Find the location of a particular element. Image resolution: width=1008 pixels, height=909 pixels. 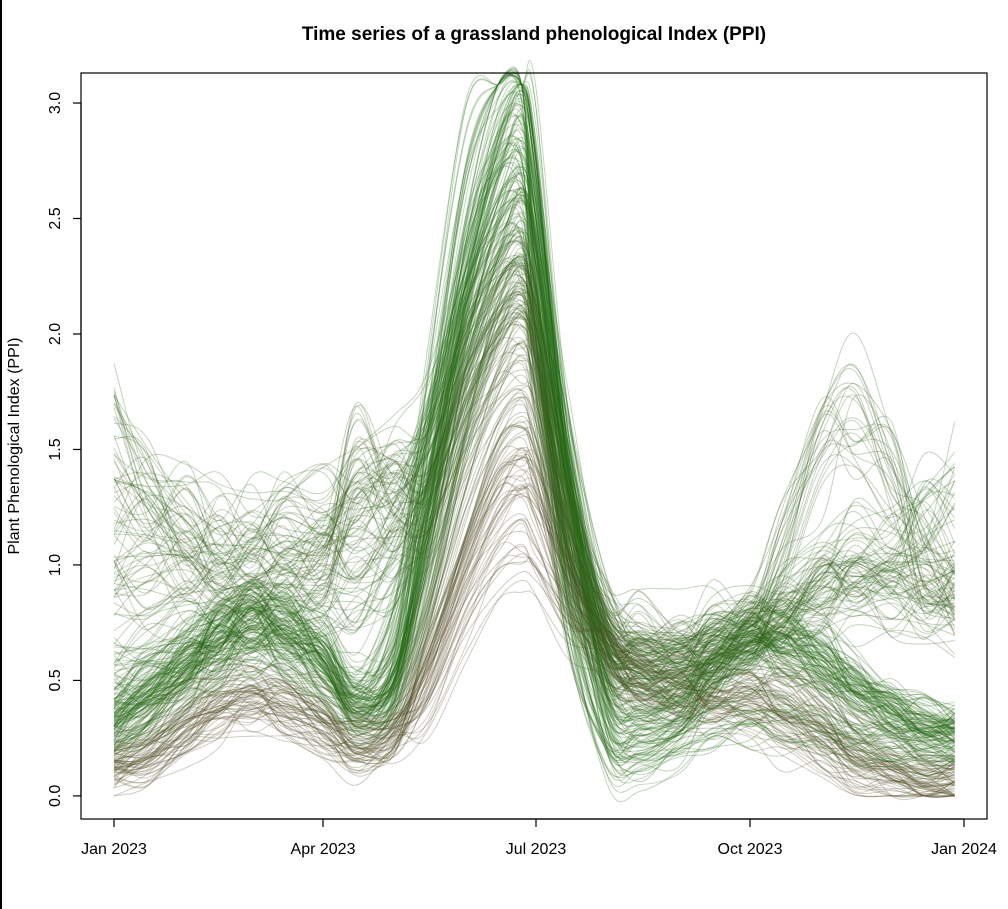

x-tick-label: Oct 2023 is located at coordinates (750, 849).